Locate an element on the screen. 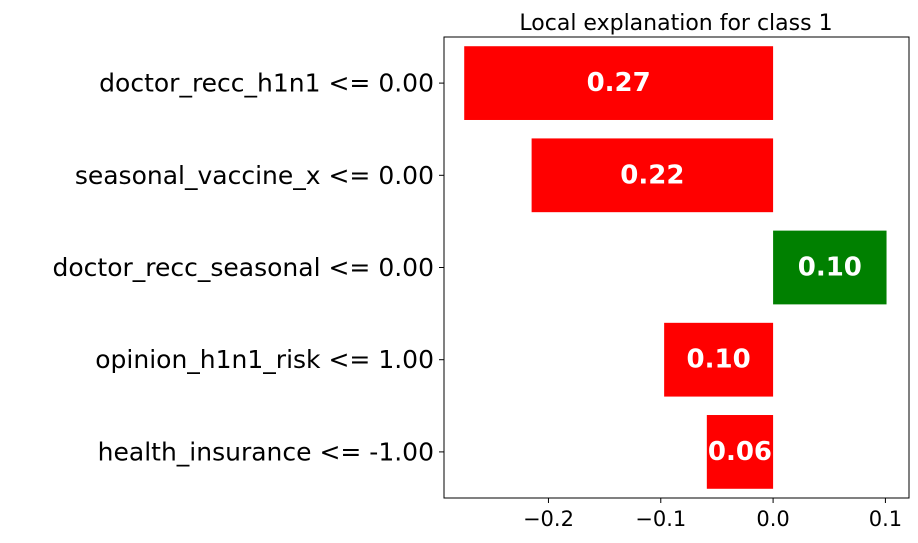 The width and height of the screenshot is (918, 543). data-label: 0.27 is located at coordinates (619, 83).